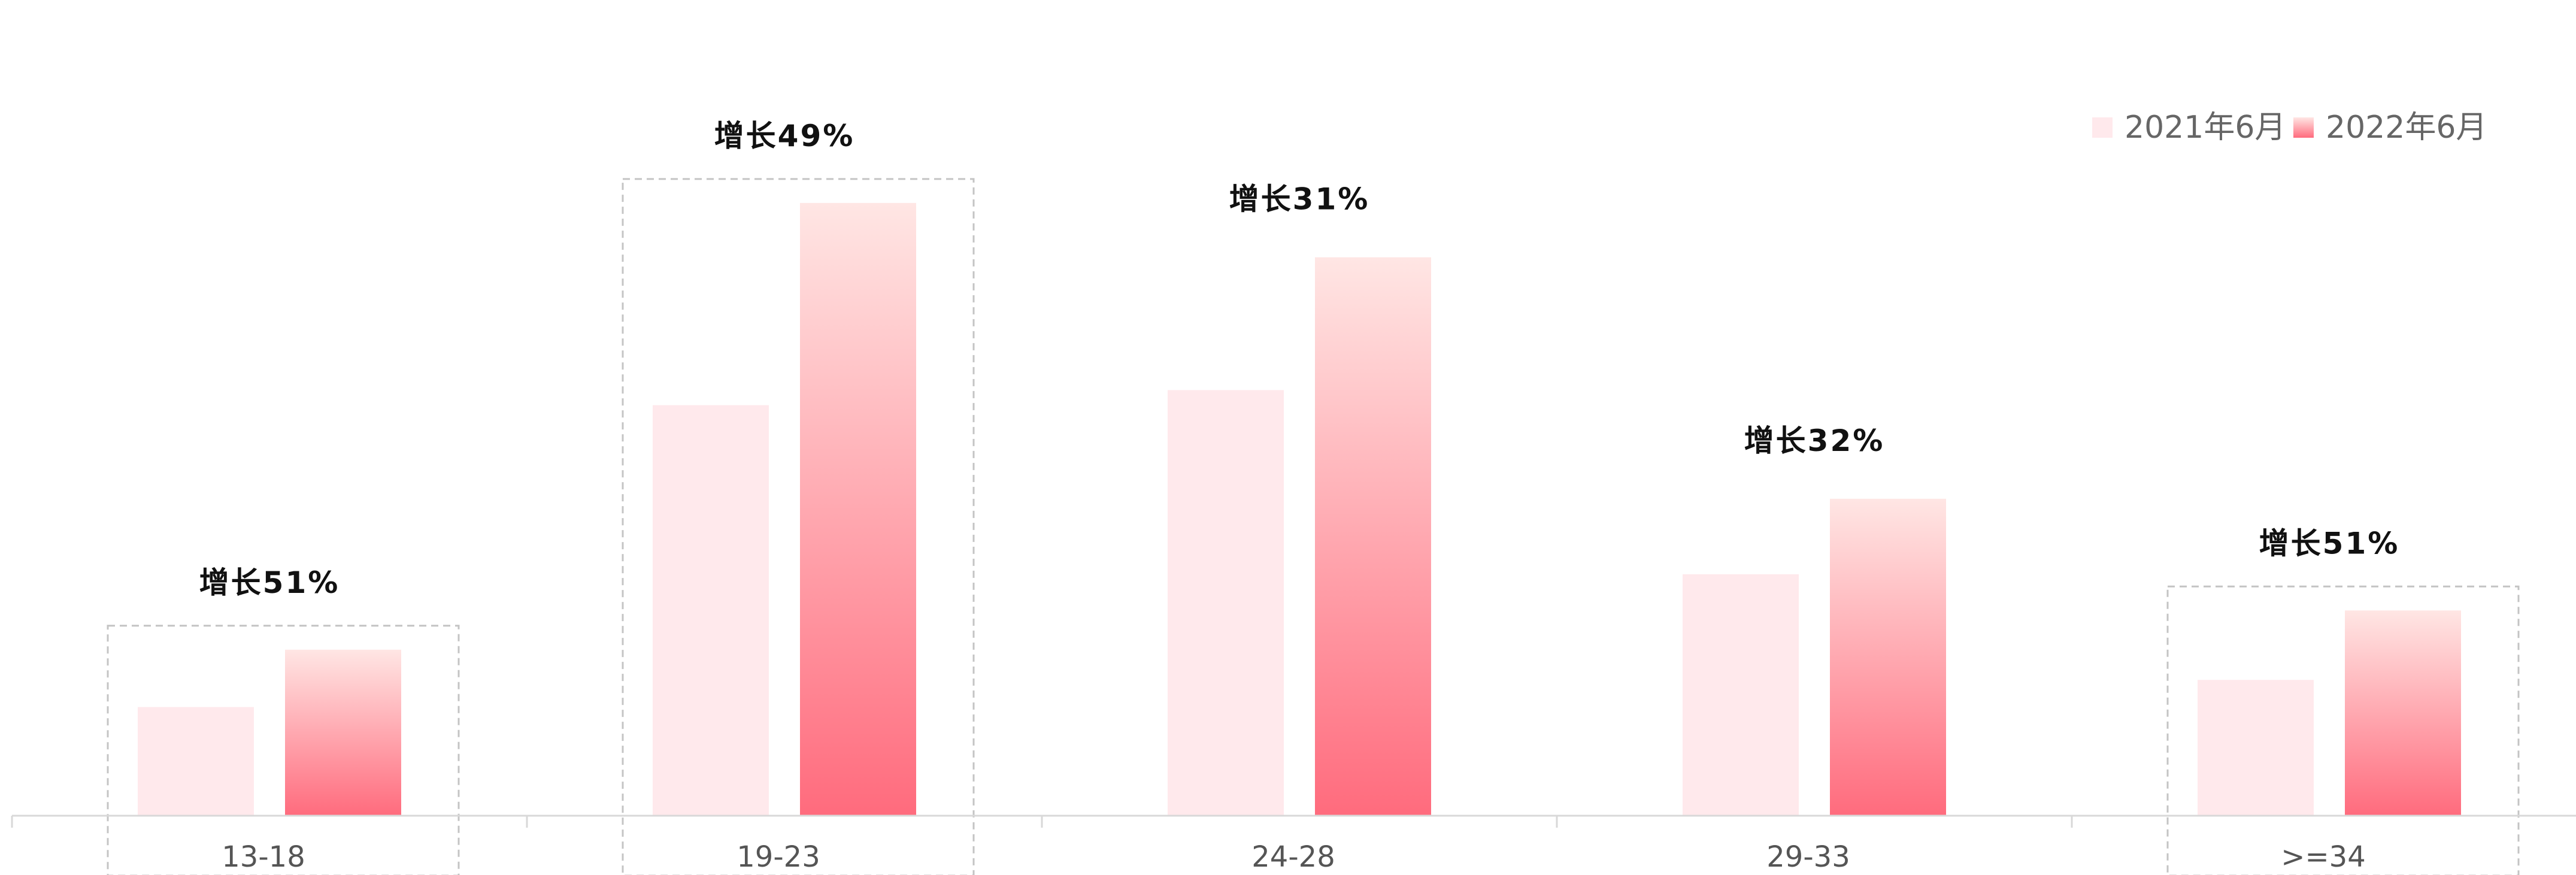  What do you see at coordinates (1814, 440) in the screenshot?
I see `growth-label-29-33: 增长32%` at bounding box center [1814, 440].